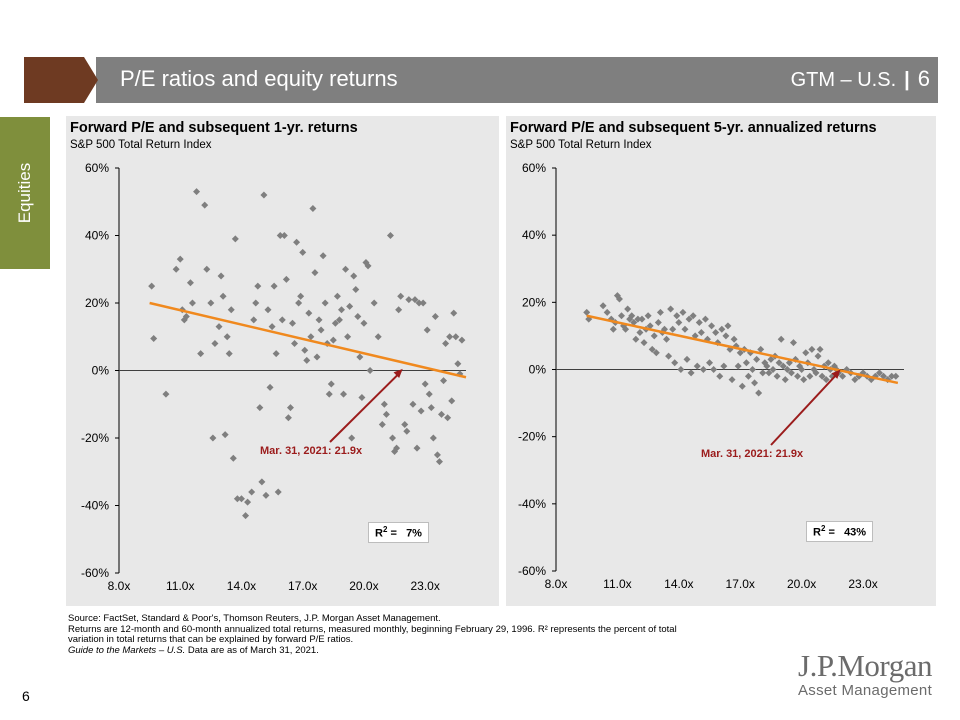 Image resolution: width=960 pixels, height=720 pixels. I want to click on y-tick-label: -40%, so click(95, 506).